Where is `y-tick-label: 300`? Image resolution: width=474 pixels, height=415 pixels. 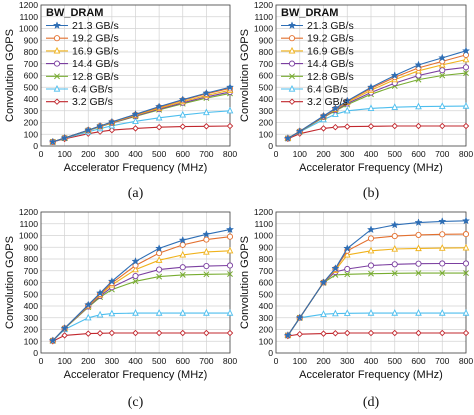 y-tick-label: 300 is located at coordinates (266, 111).